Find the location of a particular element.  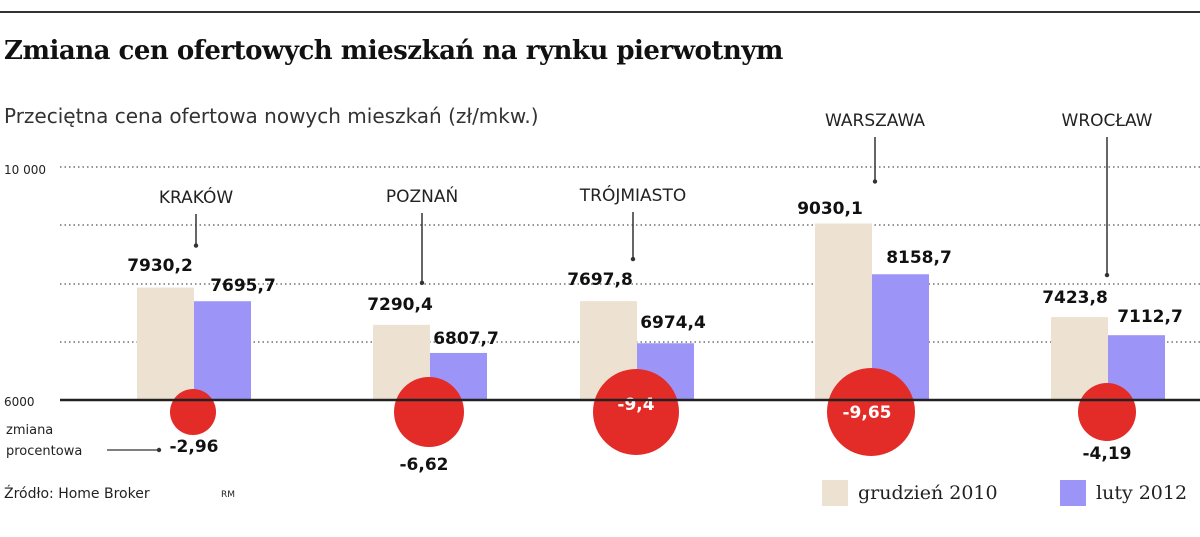

data-label-dec2010: 7290,4 is located at coordinates (400, 305).